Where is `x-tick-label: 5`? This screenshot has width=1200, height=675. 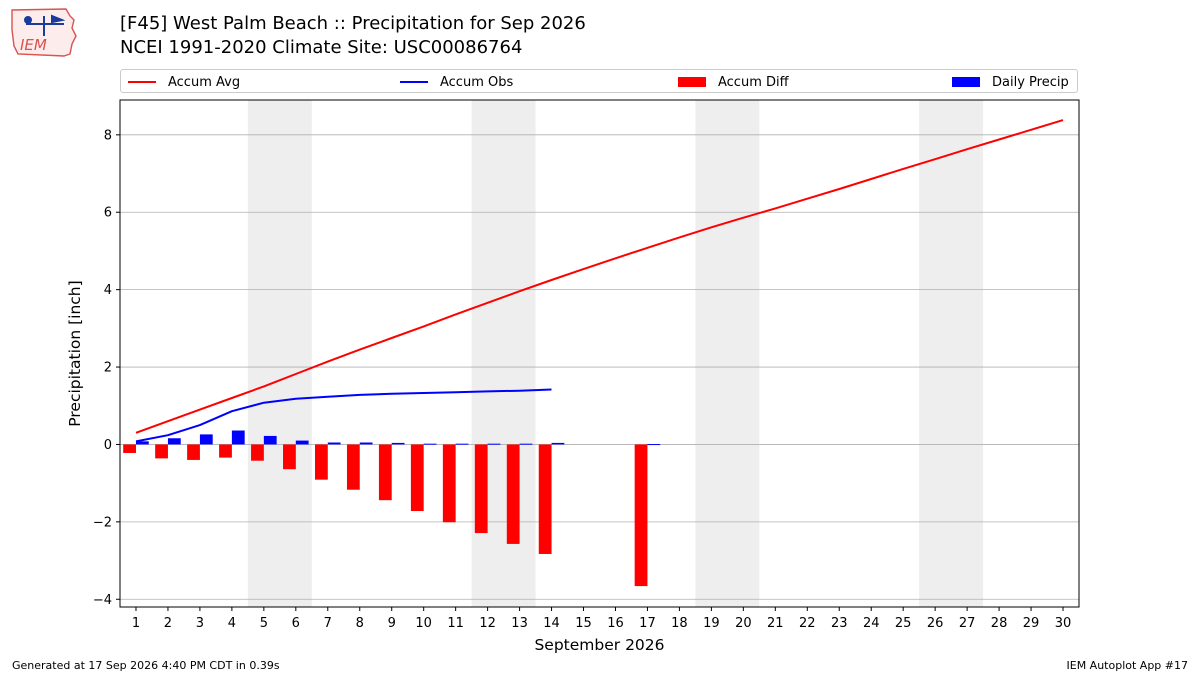
x-tick-label: 5 is located at coordinates (264, 623).